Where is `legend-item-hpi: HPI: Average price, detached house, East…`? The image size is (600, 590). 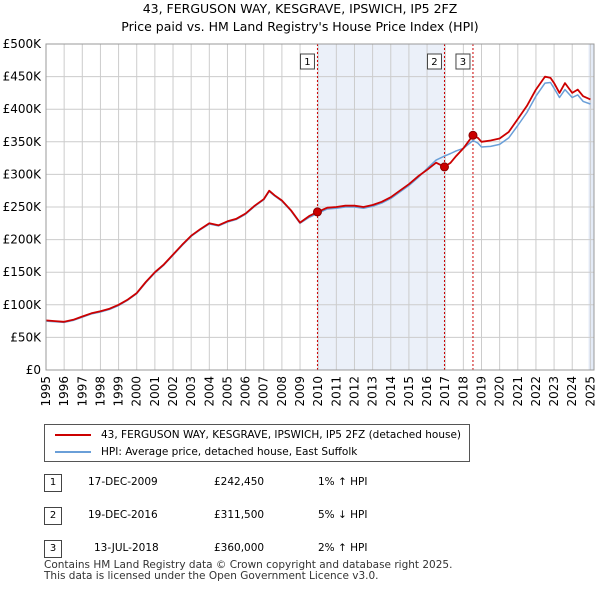
legend-item-hpi: HPI: Average price, detached house, East… is located at coordinates (206, 452).